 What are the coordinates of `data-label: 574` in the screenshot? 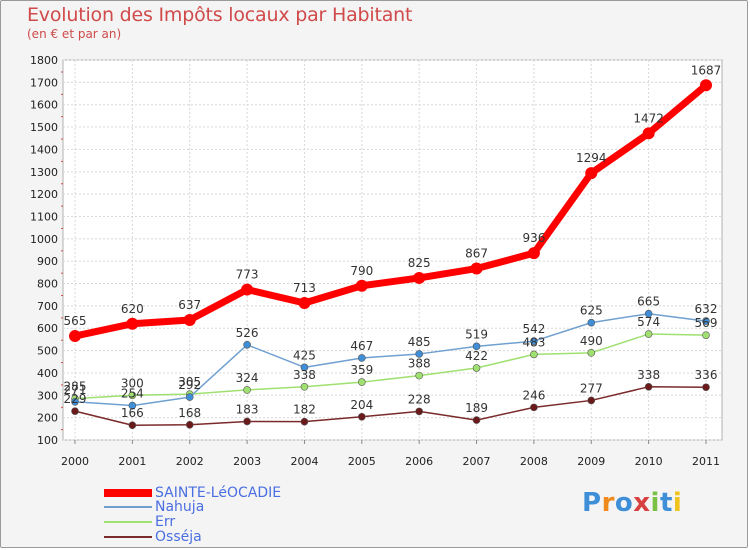 It's located at (648, 322).